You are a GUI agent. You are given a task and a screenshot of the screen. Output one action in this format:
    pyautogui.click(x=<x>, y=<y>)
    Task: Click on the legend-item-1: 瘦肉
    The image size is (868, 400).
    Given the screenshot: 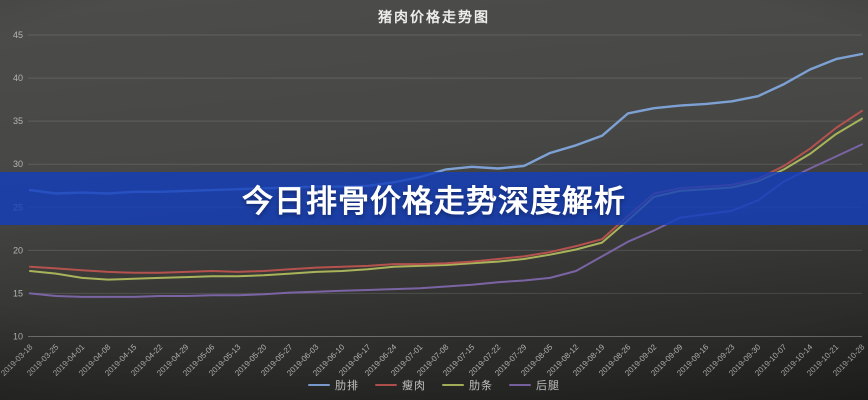 What is the action you would take?
    pyautogui.click(x=400, y=385)
    